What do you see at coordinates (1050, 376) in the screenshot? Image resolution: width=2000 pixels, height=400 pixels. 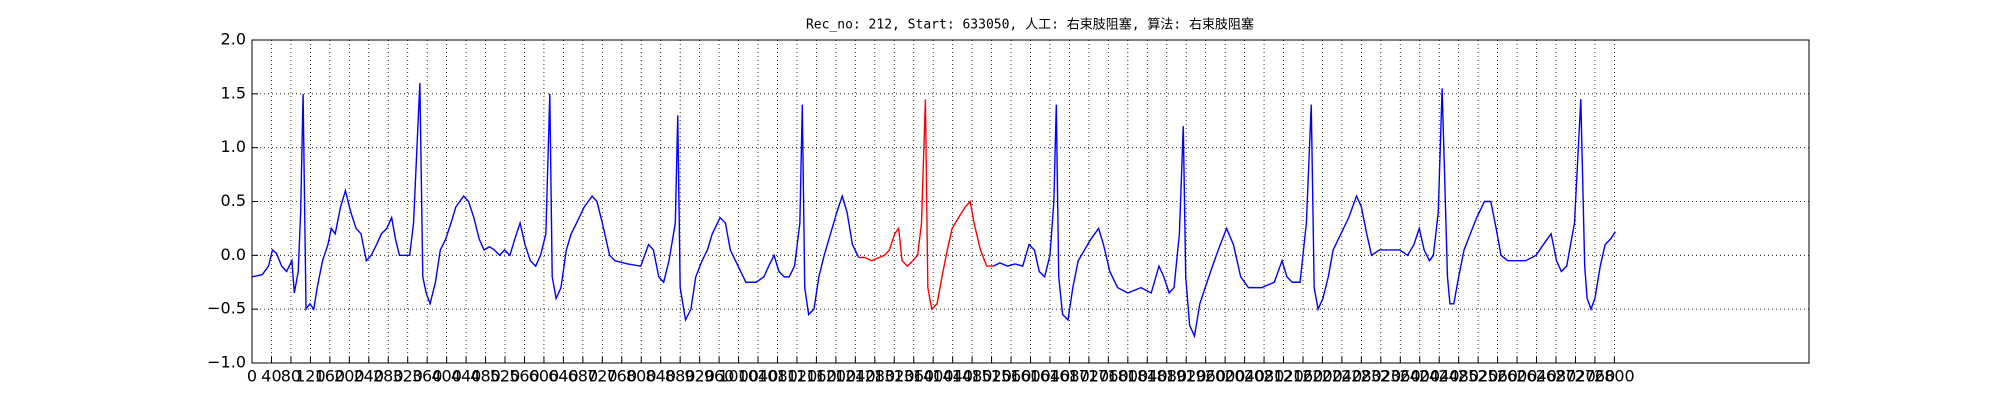 I see `x-tick-label: 1640` at bounding box center [1050, 376].